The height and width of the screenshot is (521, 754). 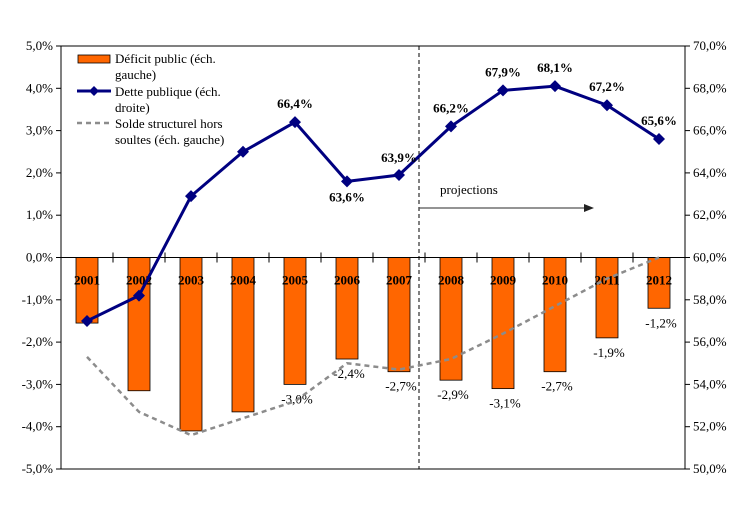 I want to click on category-label: 2010, so click(x=555, y=280).